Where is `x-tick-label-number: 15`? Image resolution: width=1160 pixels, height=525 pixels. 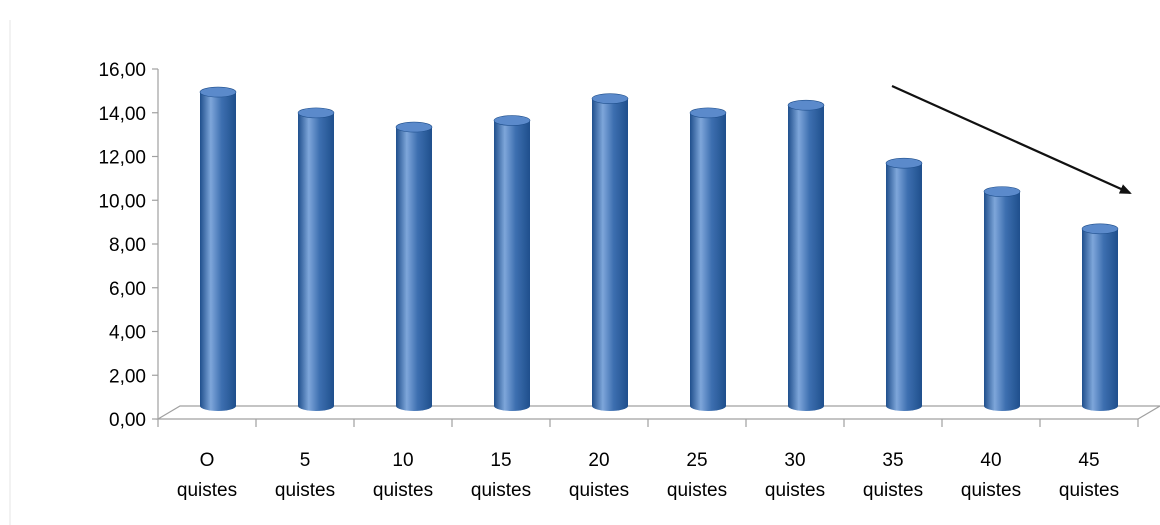
x-tick-label-number: 15 is located at coordinates (500, 460).